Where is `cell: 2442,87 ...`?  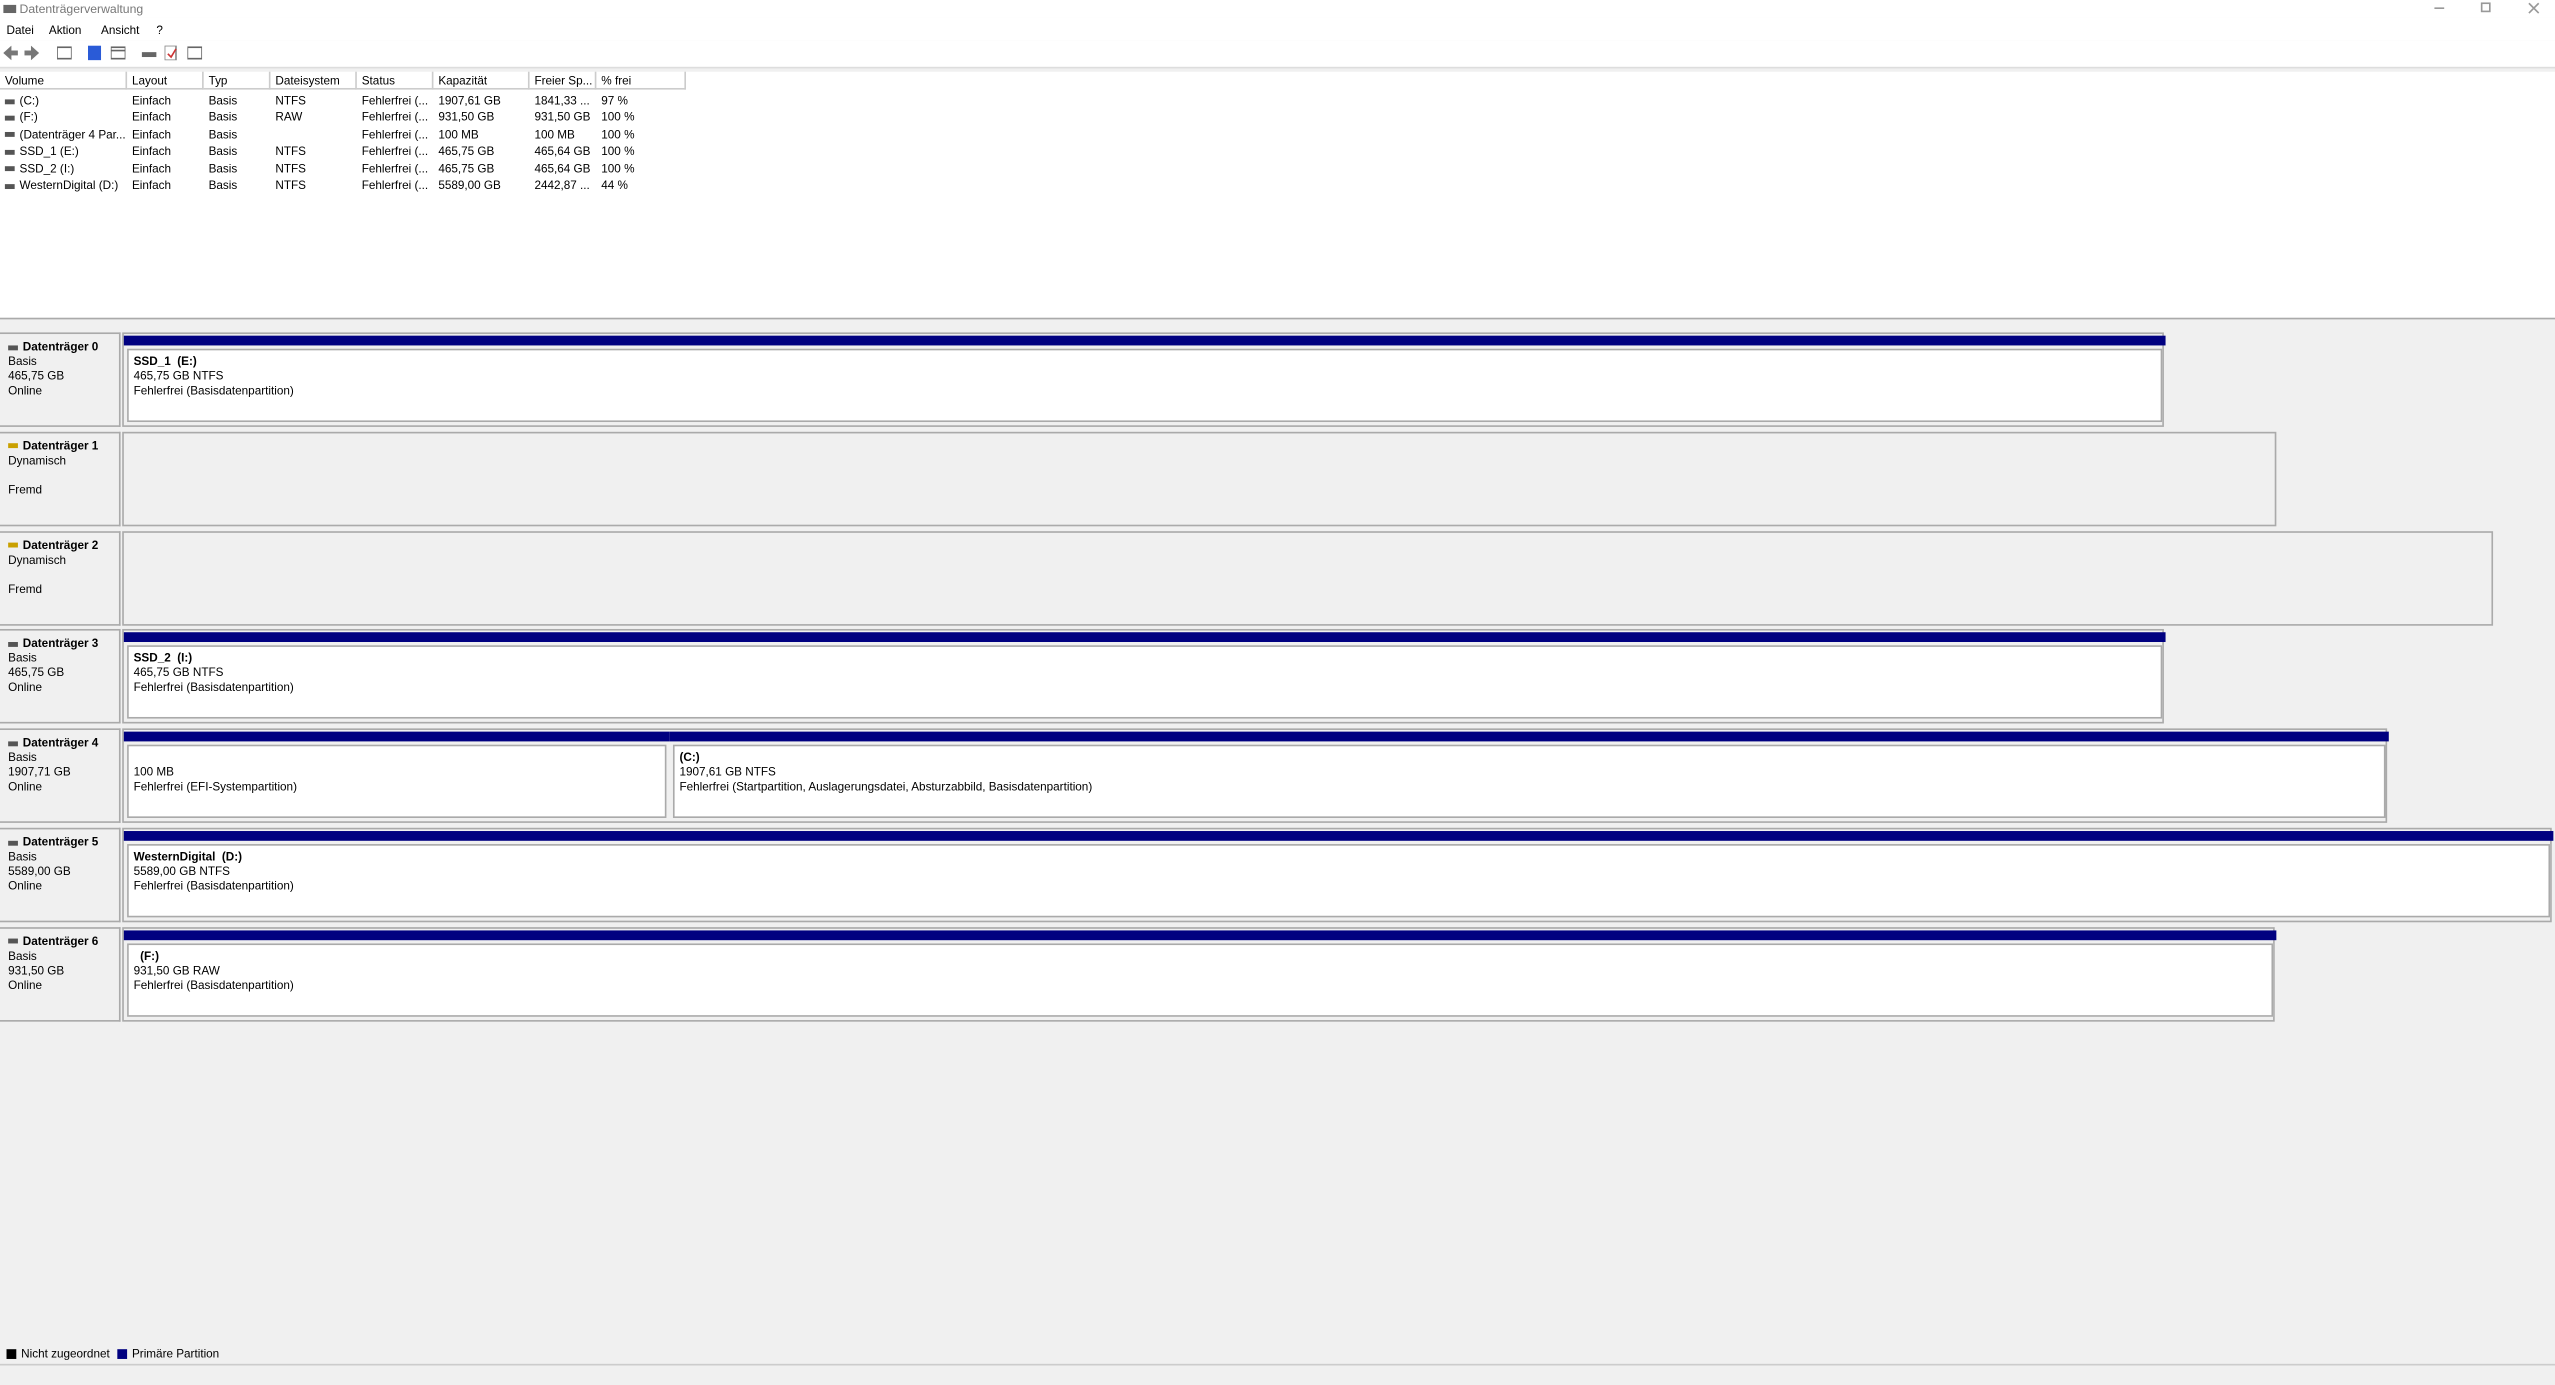 cell: 2442,87 ... is located at coordinates (563, 186).